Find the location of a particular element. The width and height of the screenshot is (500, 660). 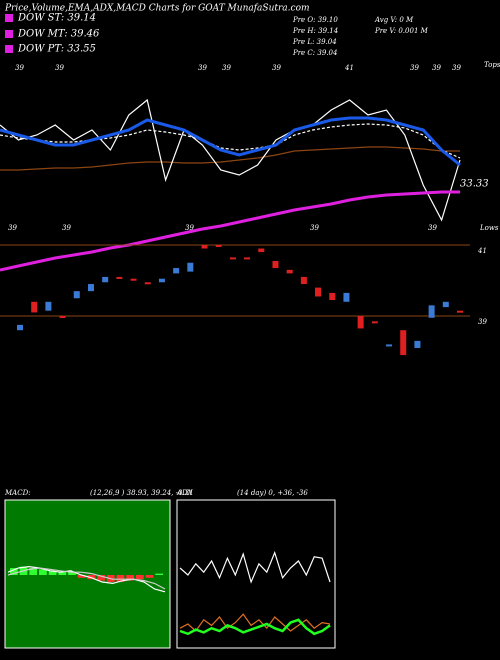

y-tick-label: 41 is located at coordinates (482, 251).